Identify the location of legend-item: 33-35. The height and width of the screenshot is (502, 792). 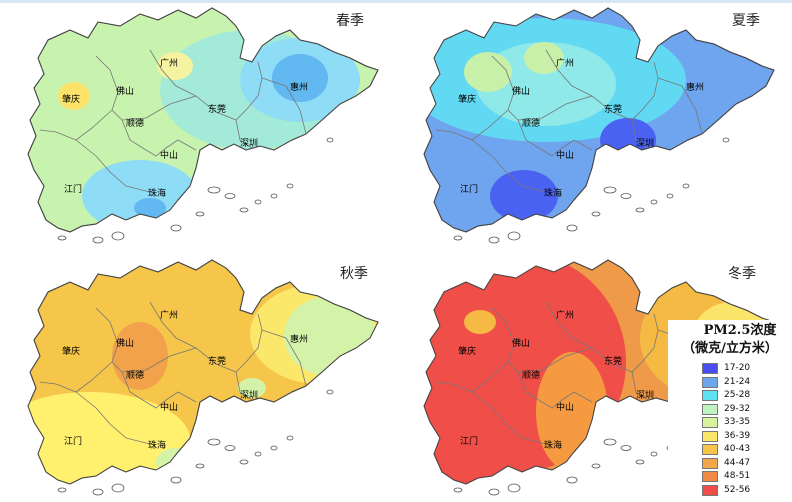
(742, 422).